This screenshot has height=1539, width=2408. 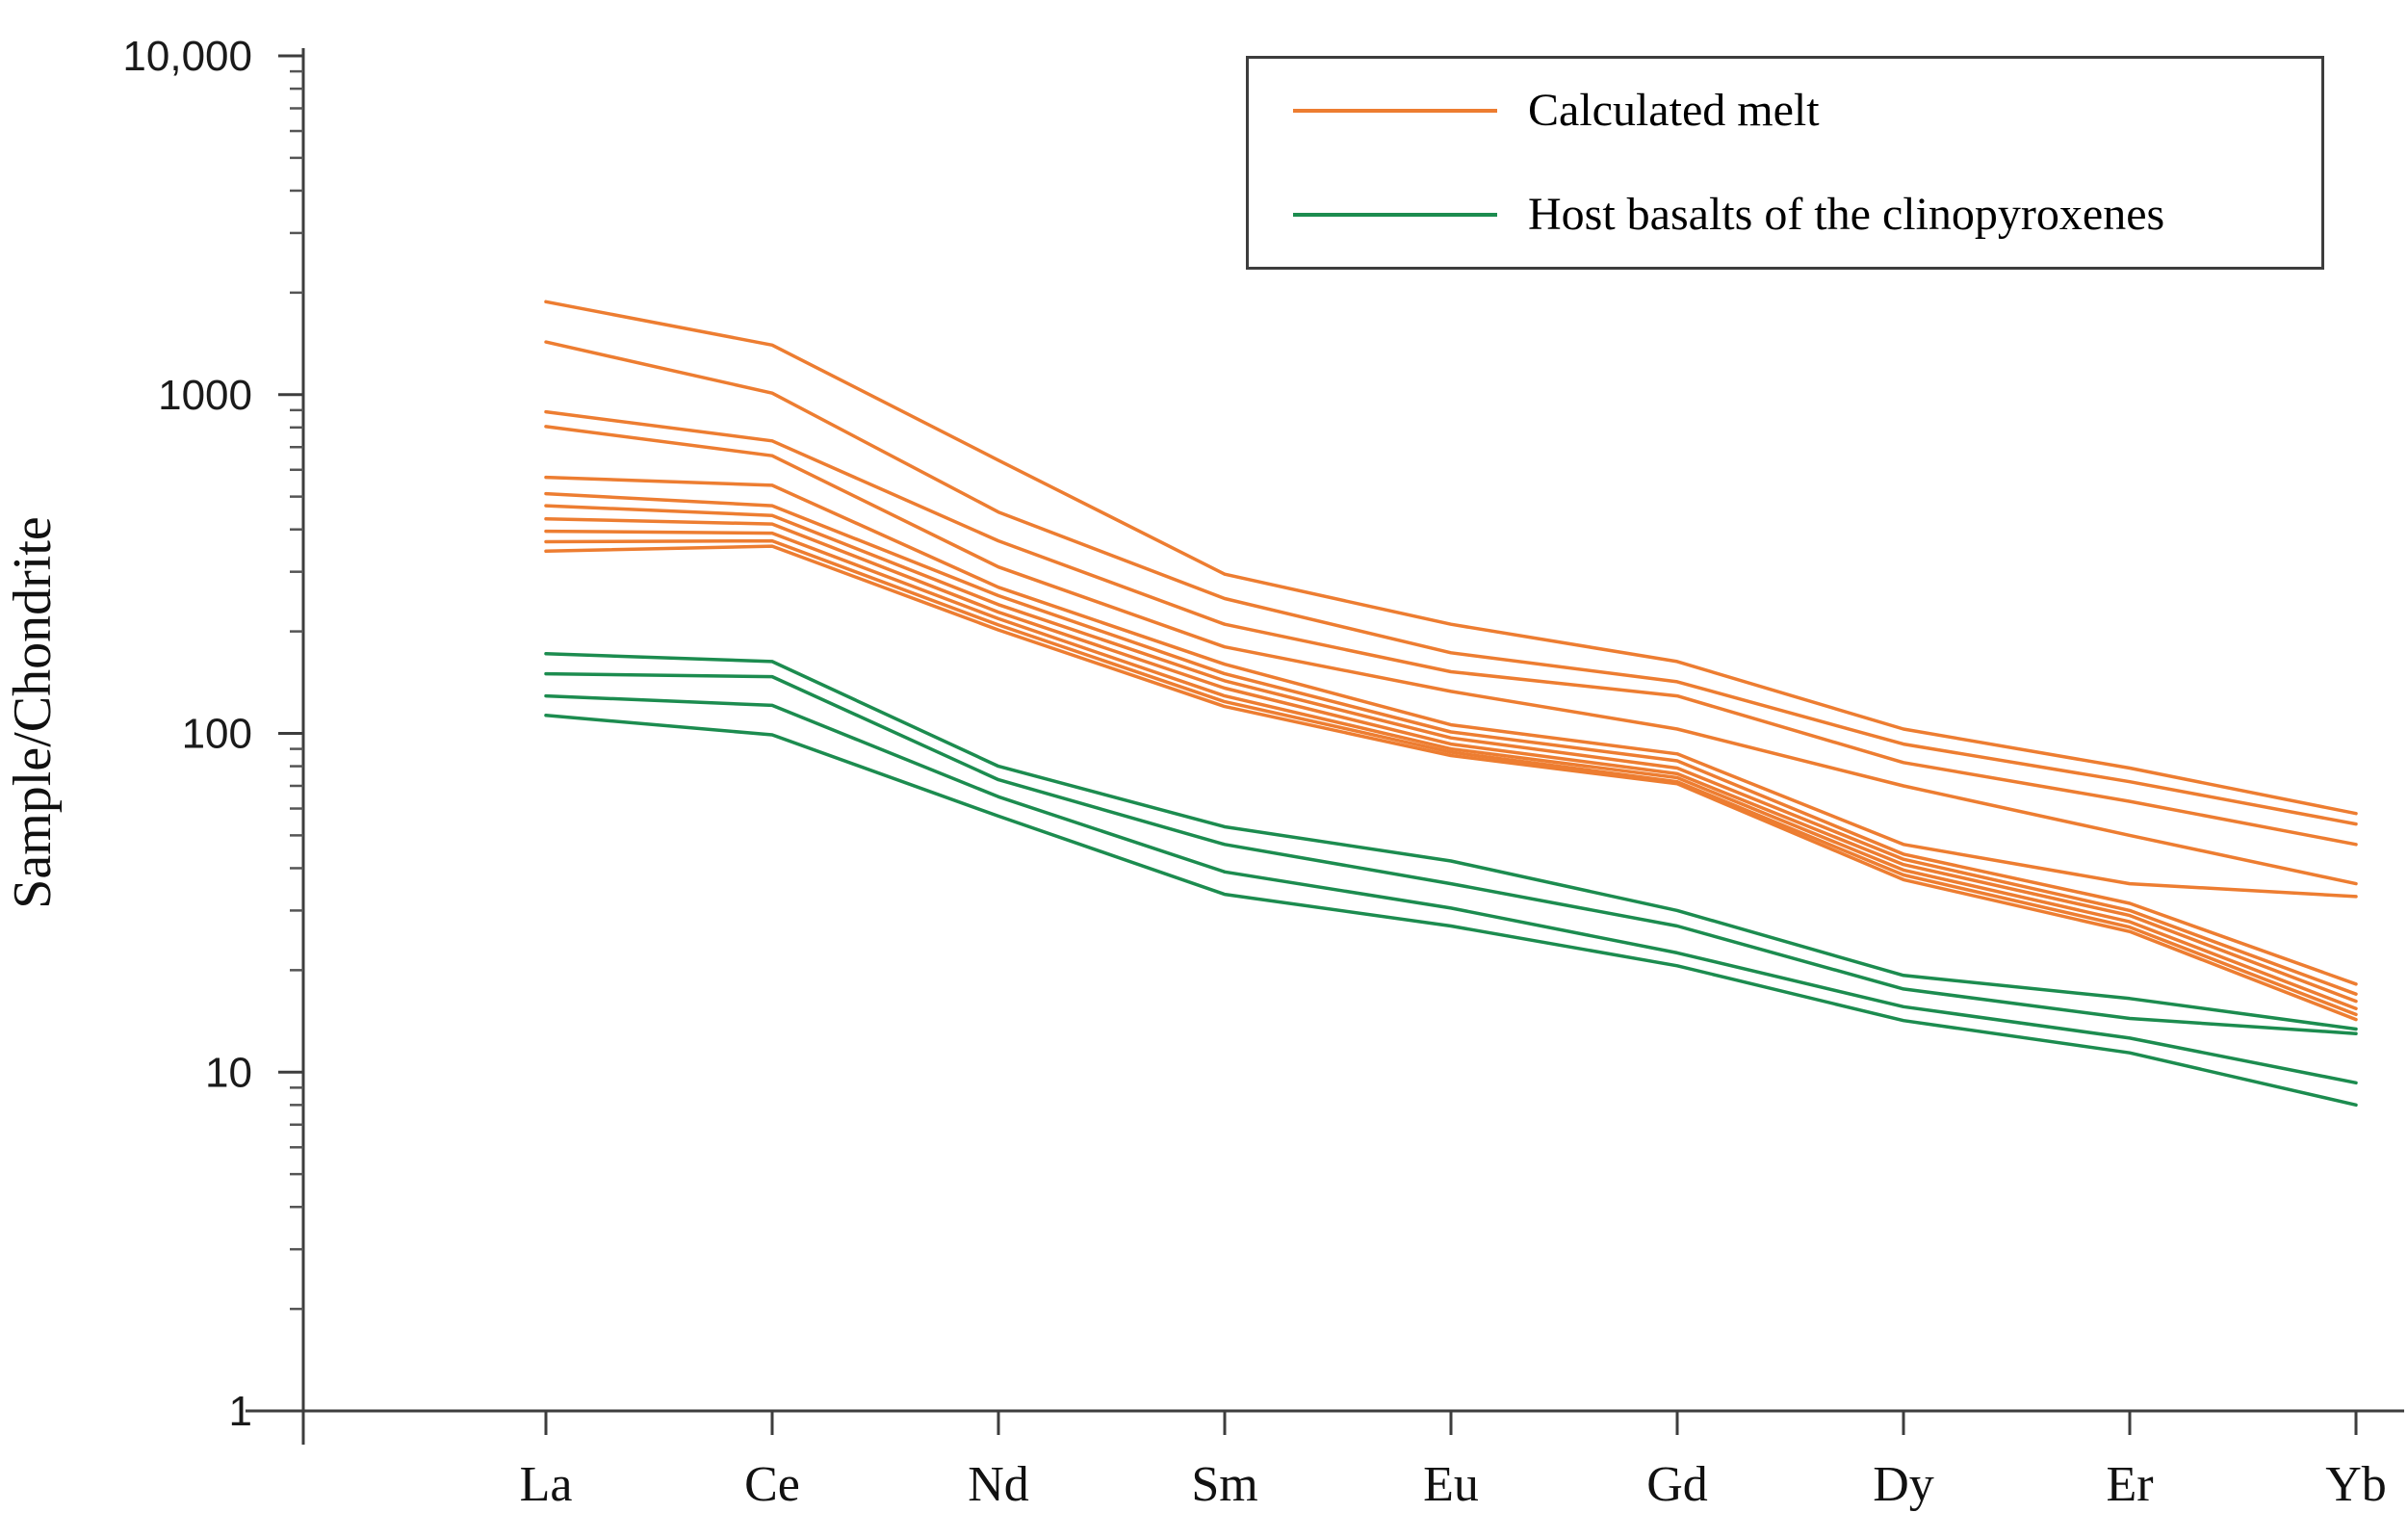 What do you see at coordinates (228, 1073) in the screenshot?
I see `y-axis-tick-label: 10` at bounding box center [228, 1073].